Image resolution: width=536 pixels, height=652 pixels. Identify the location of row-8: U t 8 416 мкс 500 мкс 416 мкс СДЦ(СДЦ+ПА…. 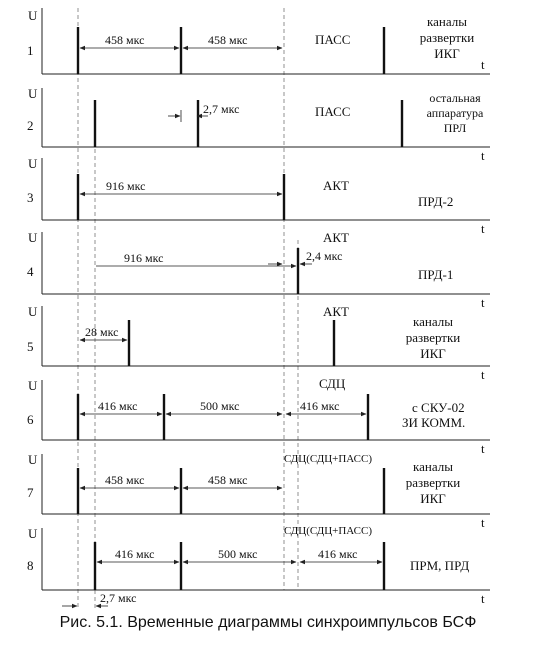
(258, 567).